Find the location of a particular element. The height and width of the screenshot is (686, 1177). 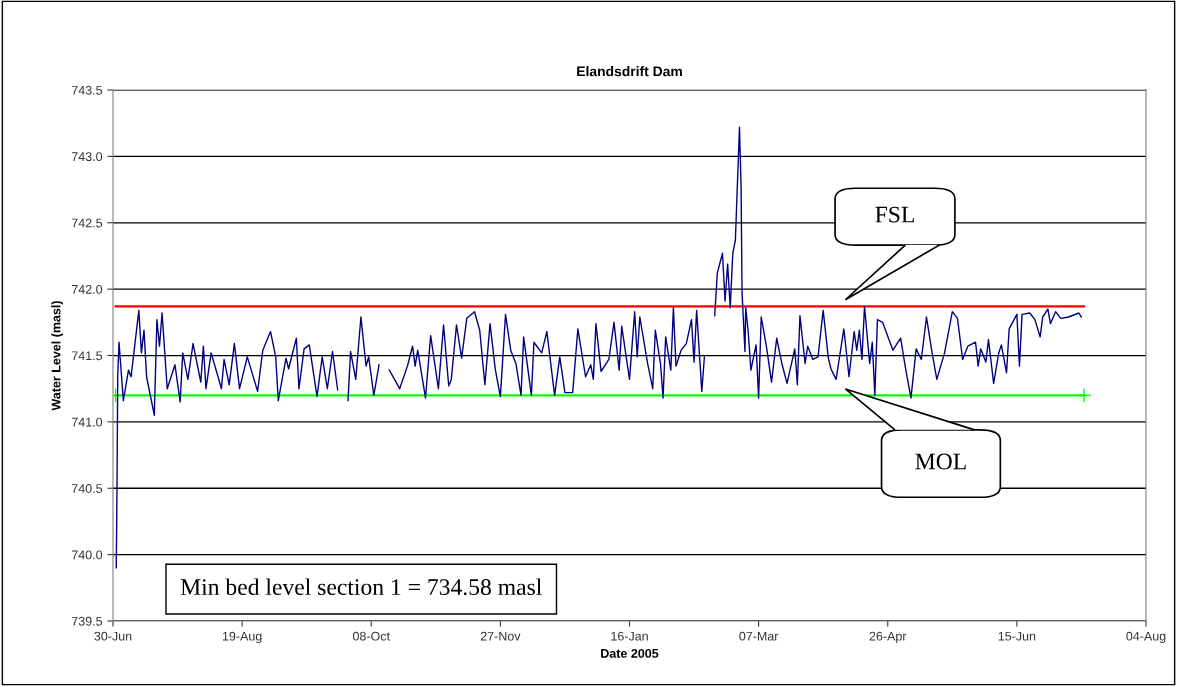

y-tick-label: 741.0 is located at coordinates (87, 422).